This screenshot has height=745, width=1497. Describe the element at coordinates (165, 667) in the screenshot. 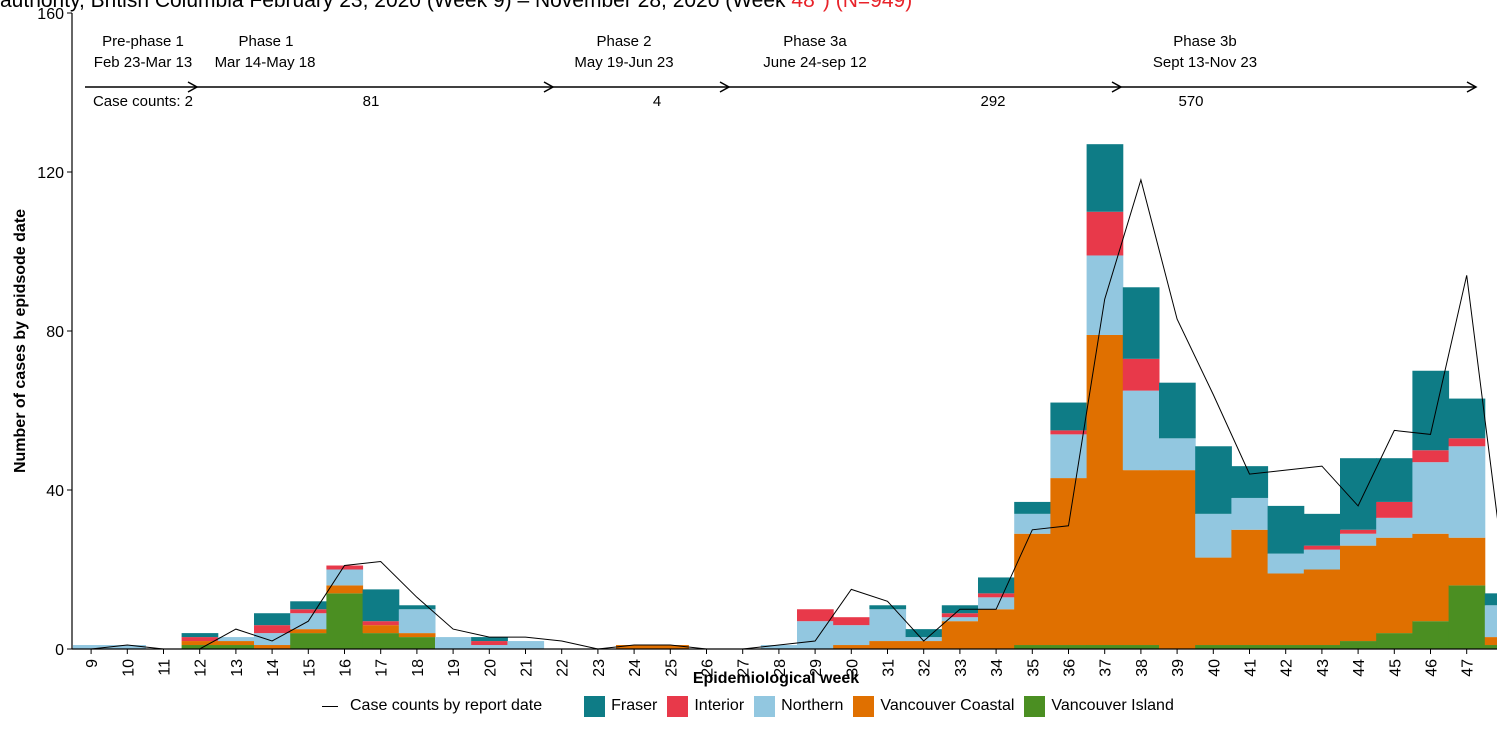

I see `x-tick-label: 11` at that location.